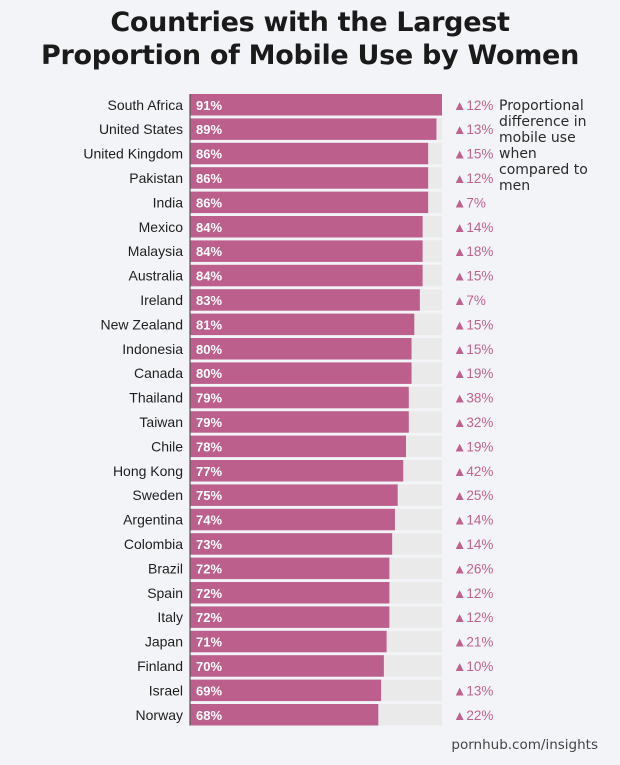 The image size is (620, 765). I want to click on difference-label: ▲32%, so click(473, 422).